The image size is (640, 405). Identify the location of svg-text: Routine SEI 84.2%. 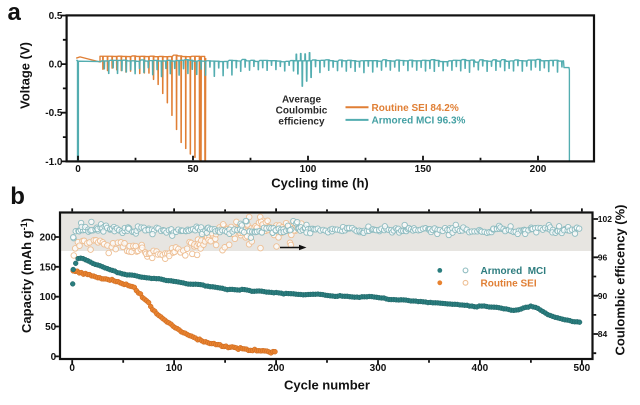
(415, 108).